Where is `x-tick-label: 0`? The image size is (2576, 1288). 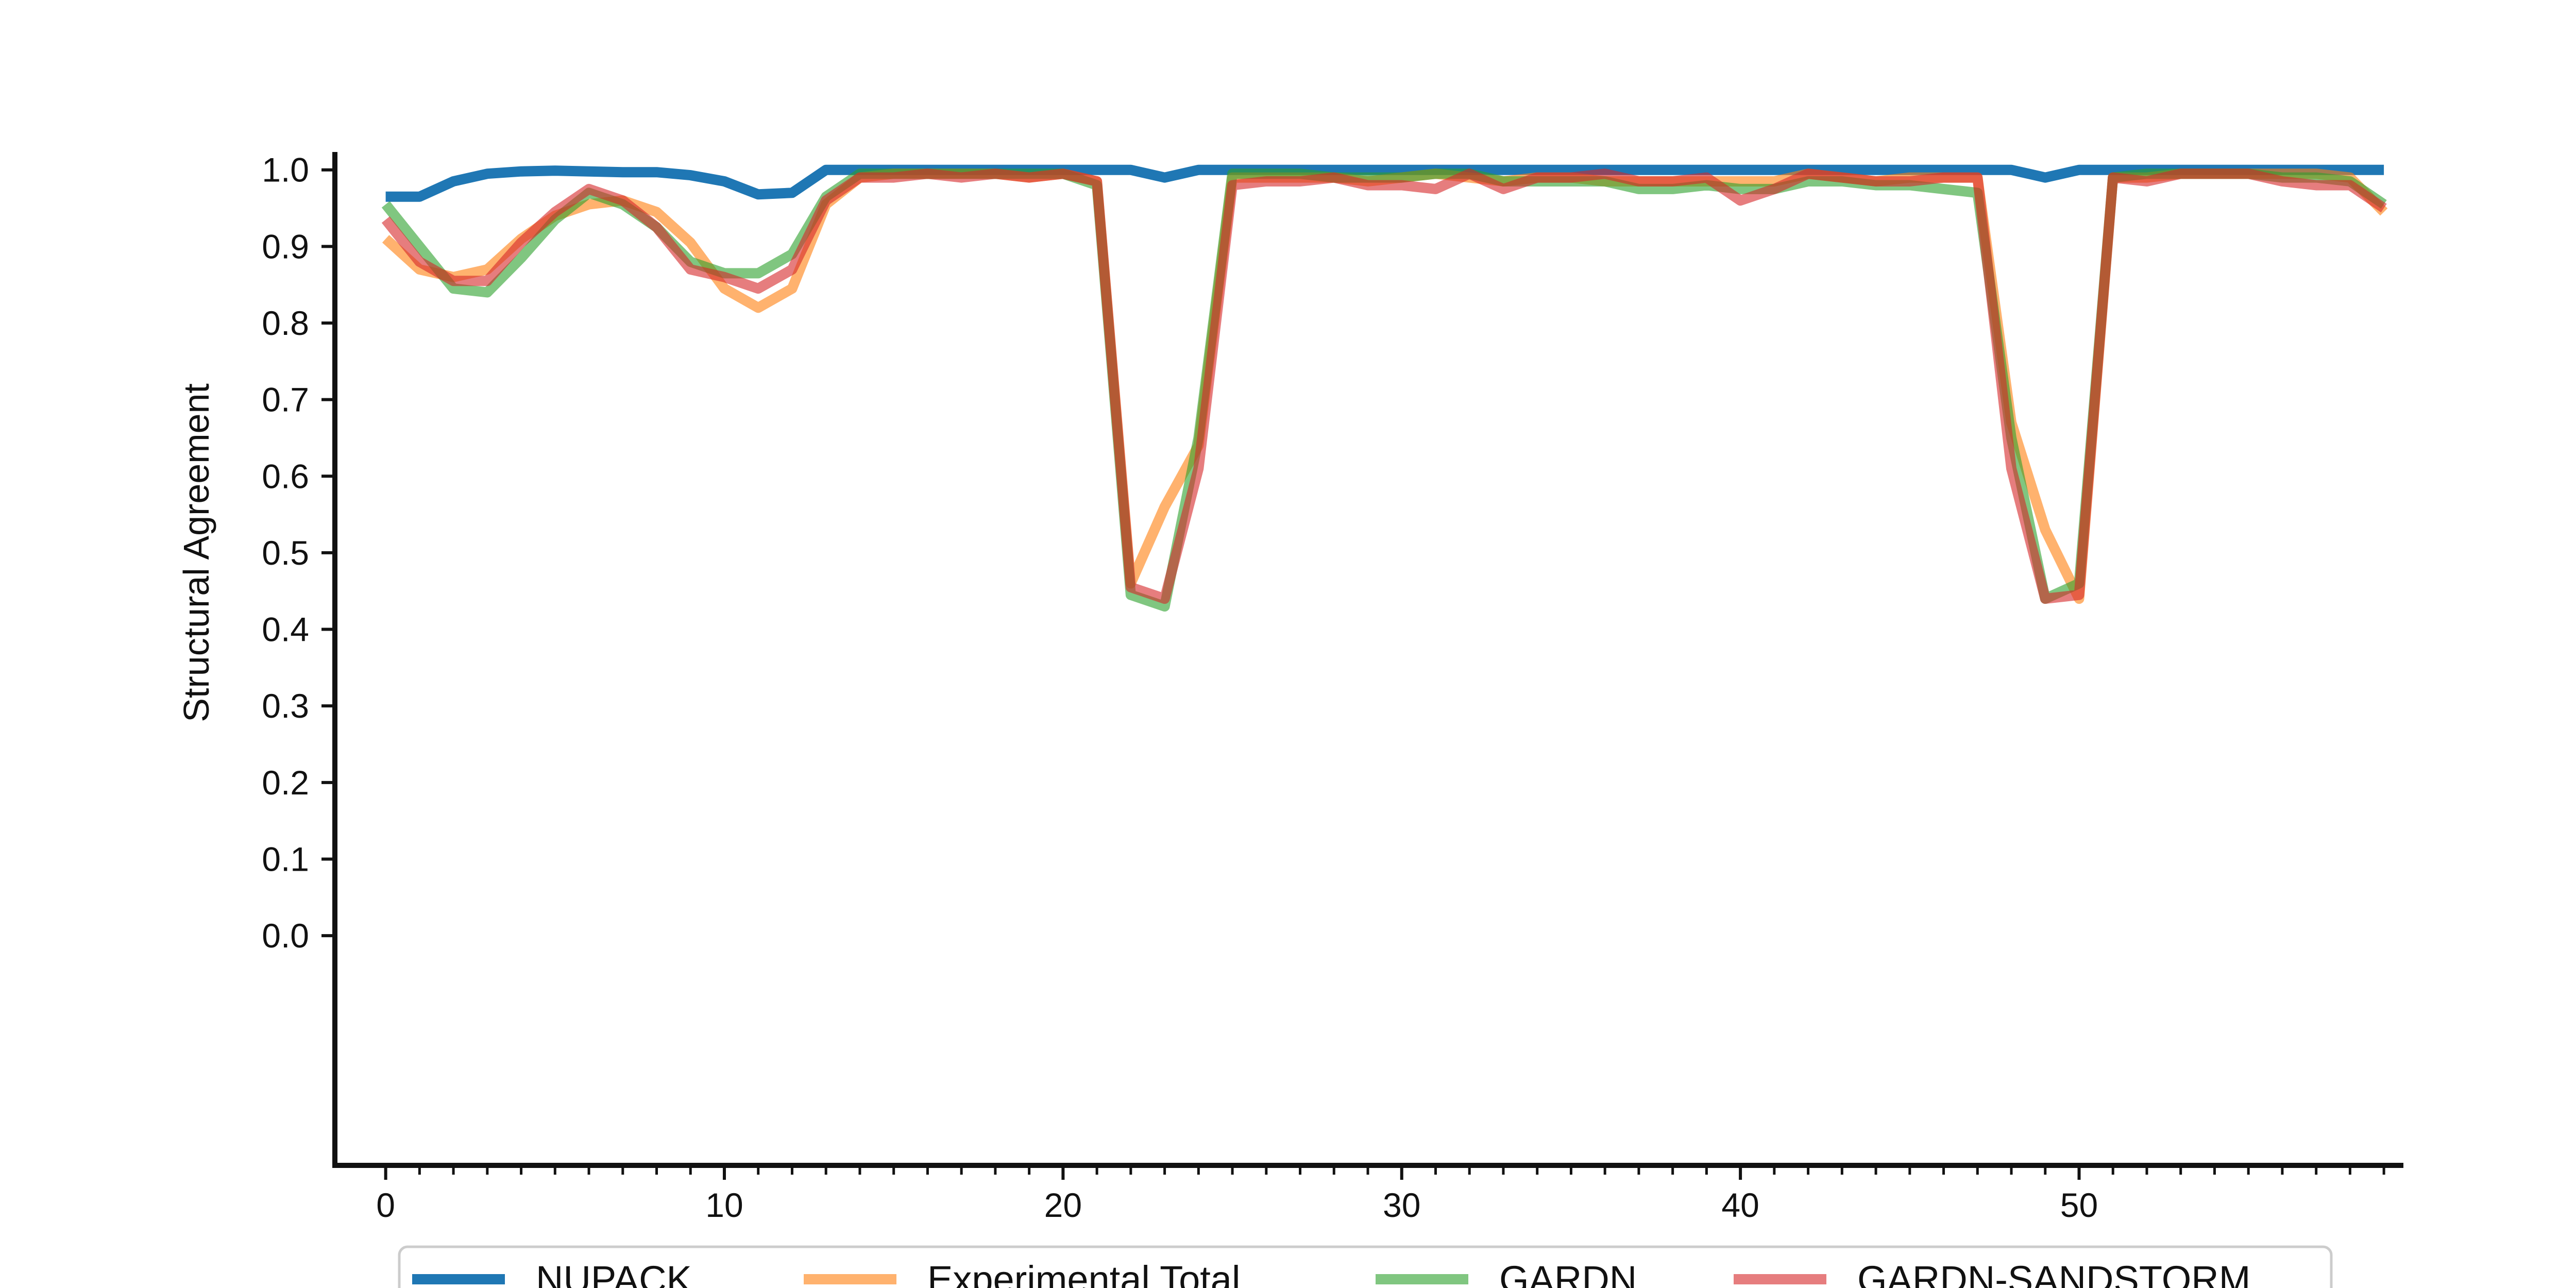
x-tick-label: 0 is located at coordinates (385, 1205).